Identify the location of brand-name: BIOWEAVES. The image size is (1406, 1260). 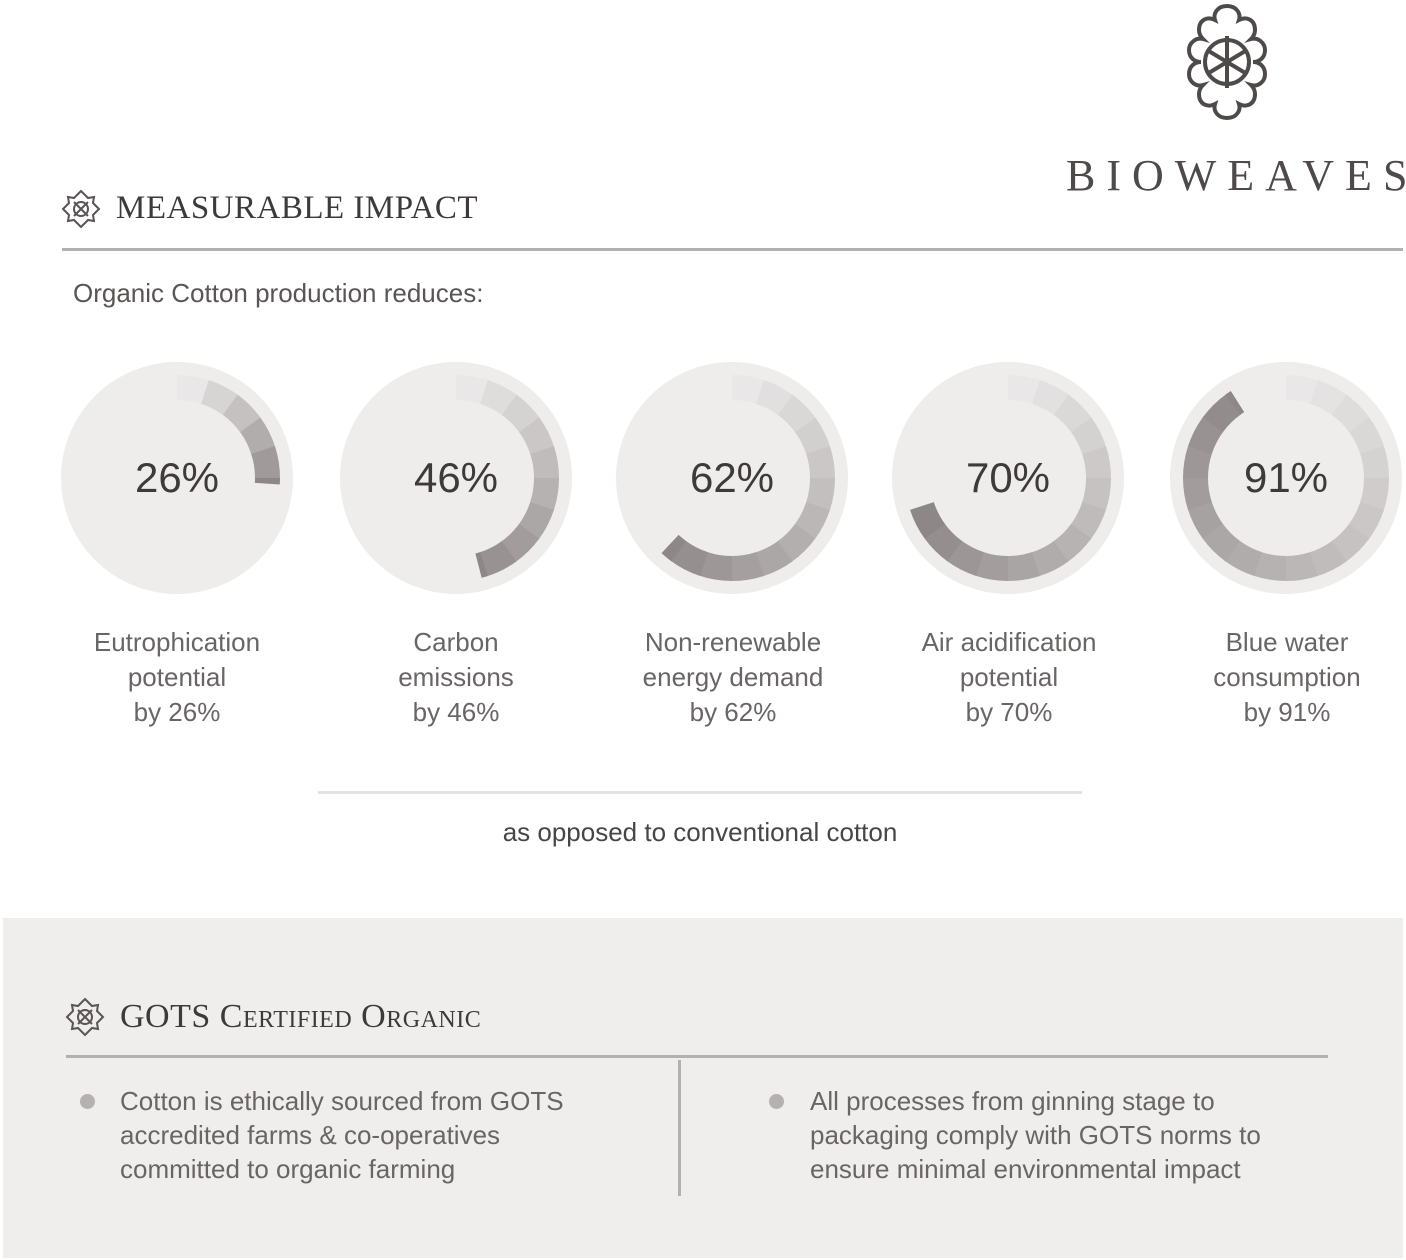
(1236, 175).